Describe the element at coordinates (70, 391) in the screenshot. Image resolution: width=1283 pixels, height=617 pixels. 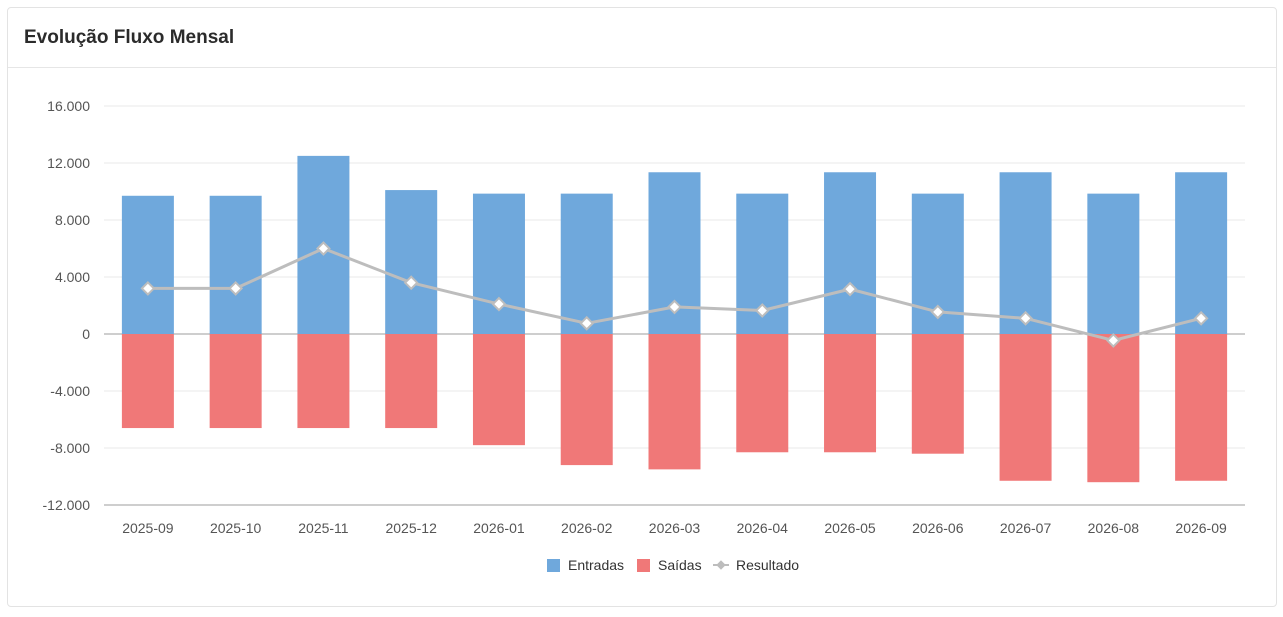
I see `y-tick-label: -4.000` at that location.